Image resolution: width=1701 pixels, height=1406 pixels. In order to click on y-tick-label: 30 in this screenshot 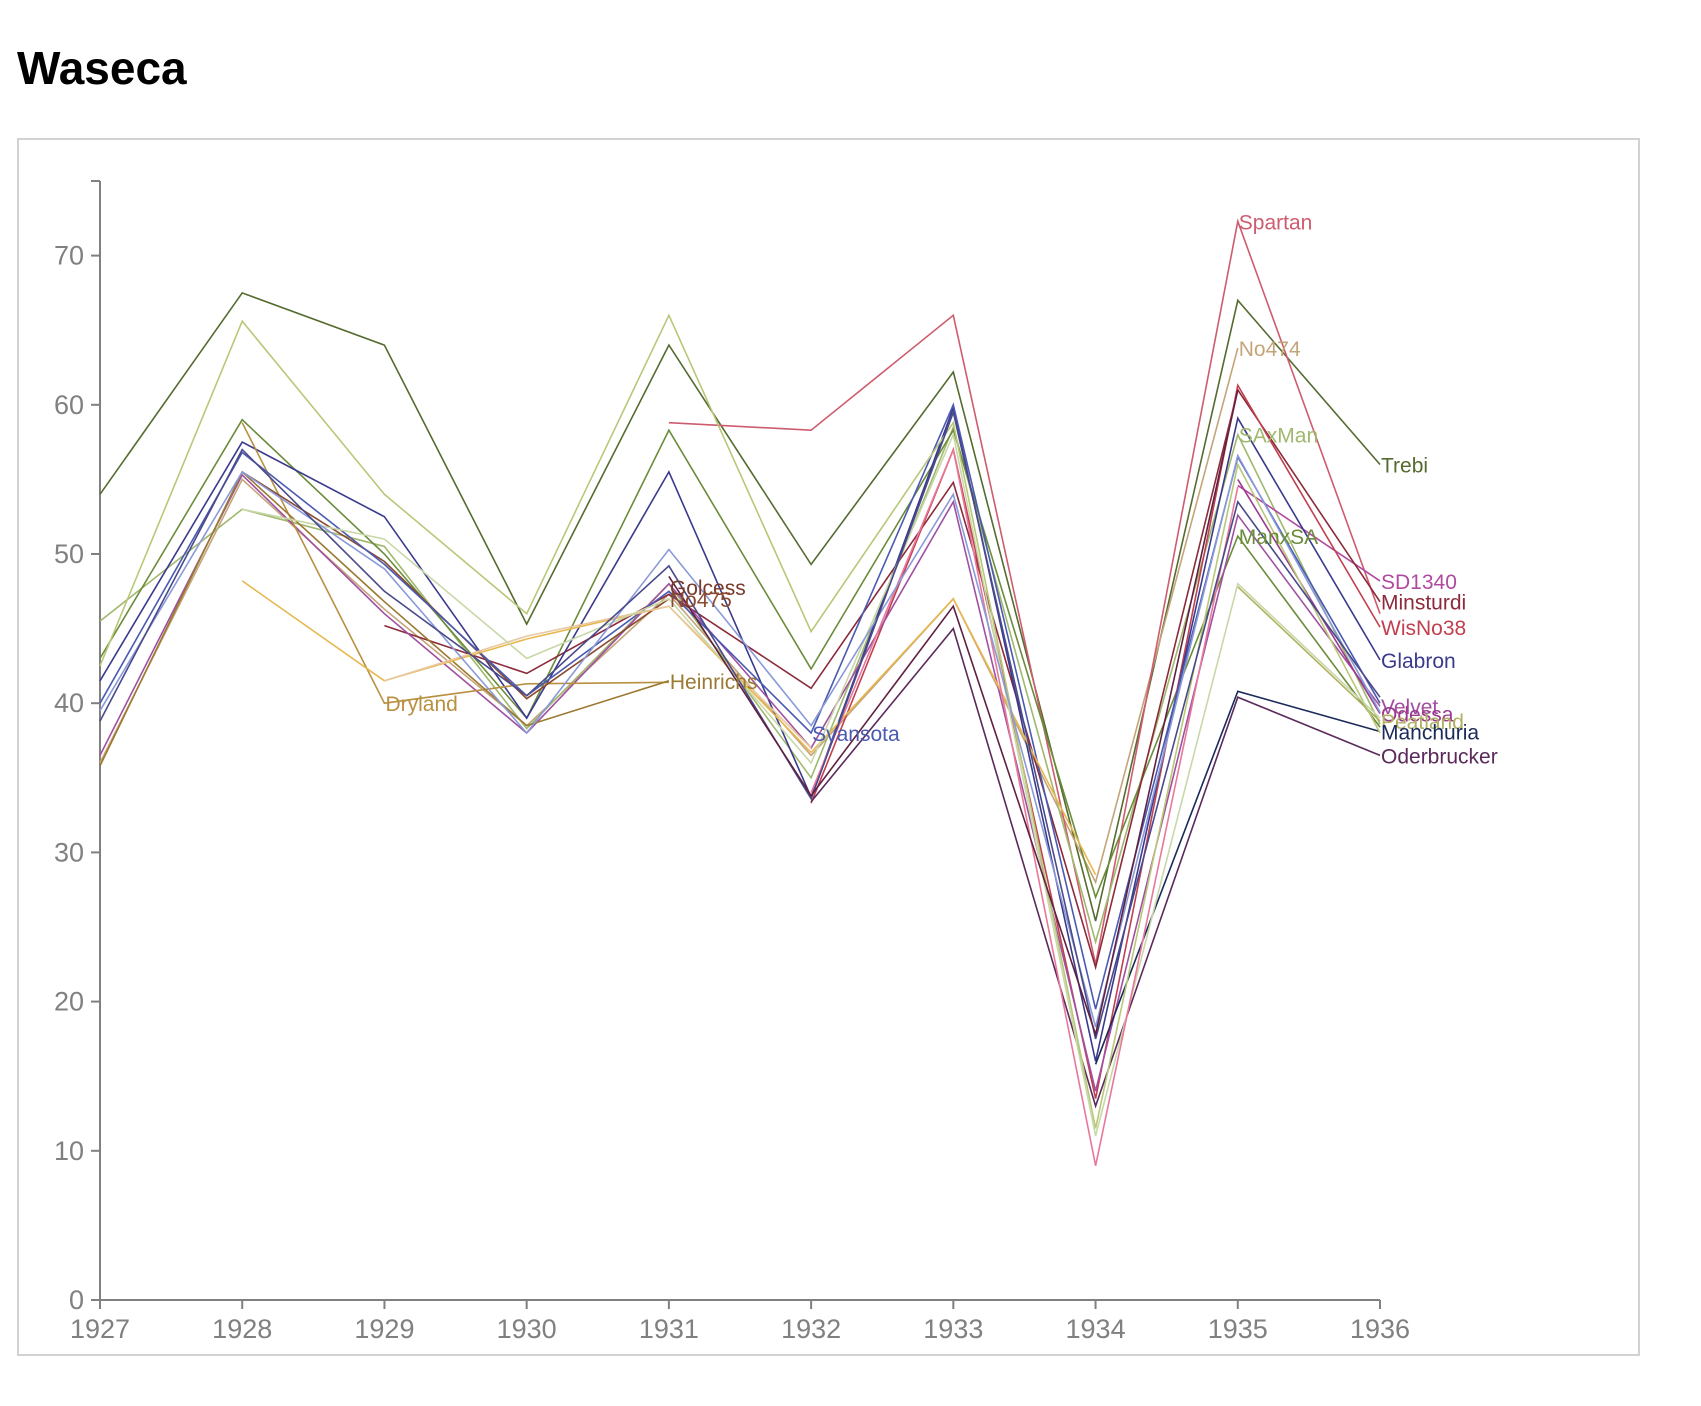, I will do `click(69, 852)`.